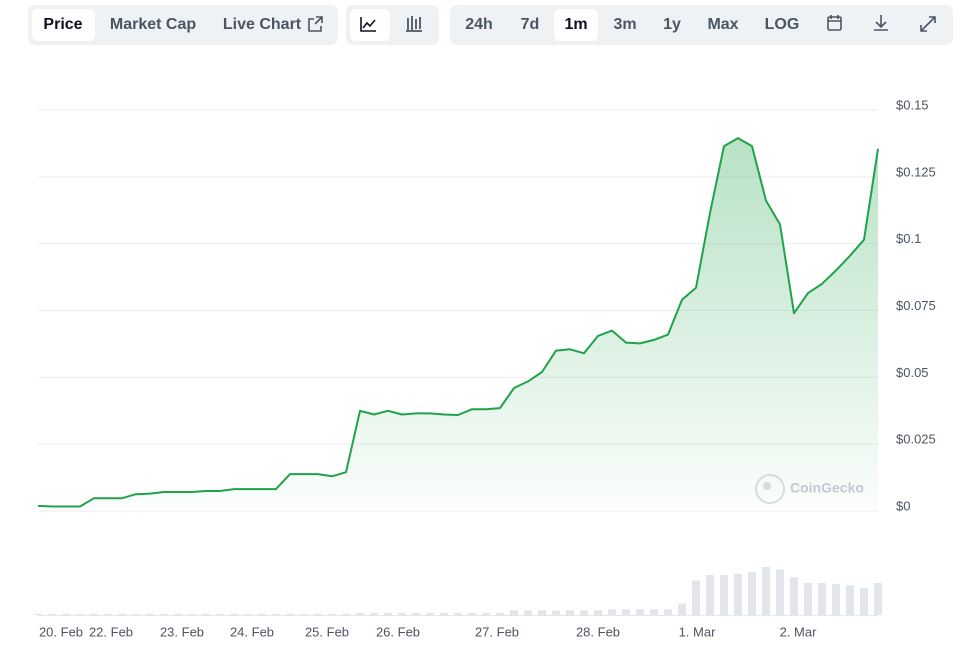 This screenshot has height=663, width=960. Describe the element at coordinates (479, 24) in the screenshot. I see `range-button: 24h` at that location.